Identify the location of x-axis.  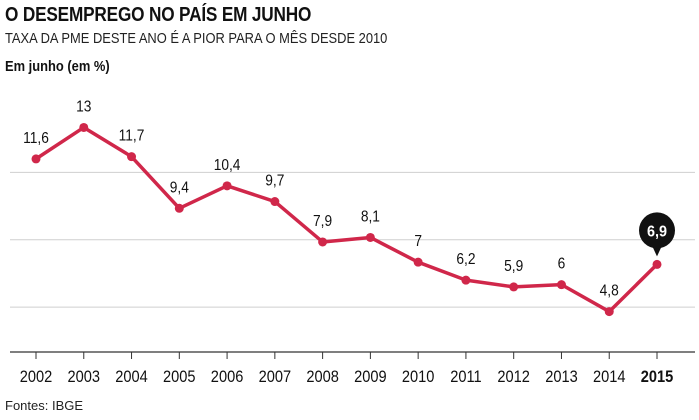
(352, 355).